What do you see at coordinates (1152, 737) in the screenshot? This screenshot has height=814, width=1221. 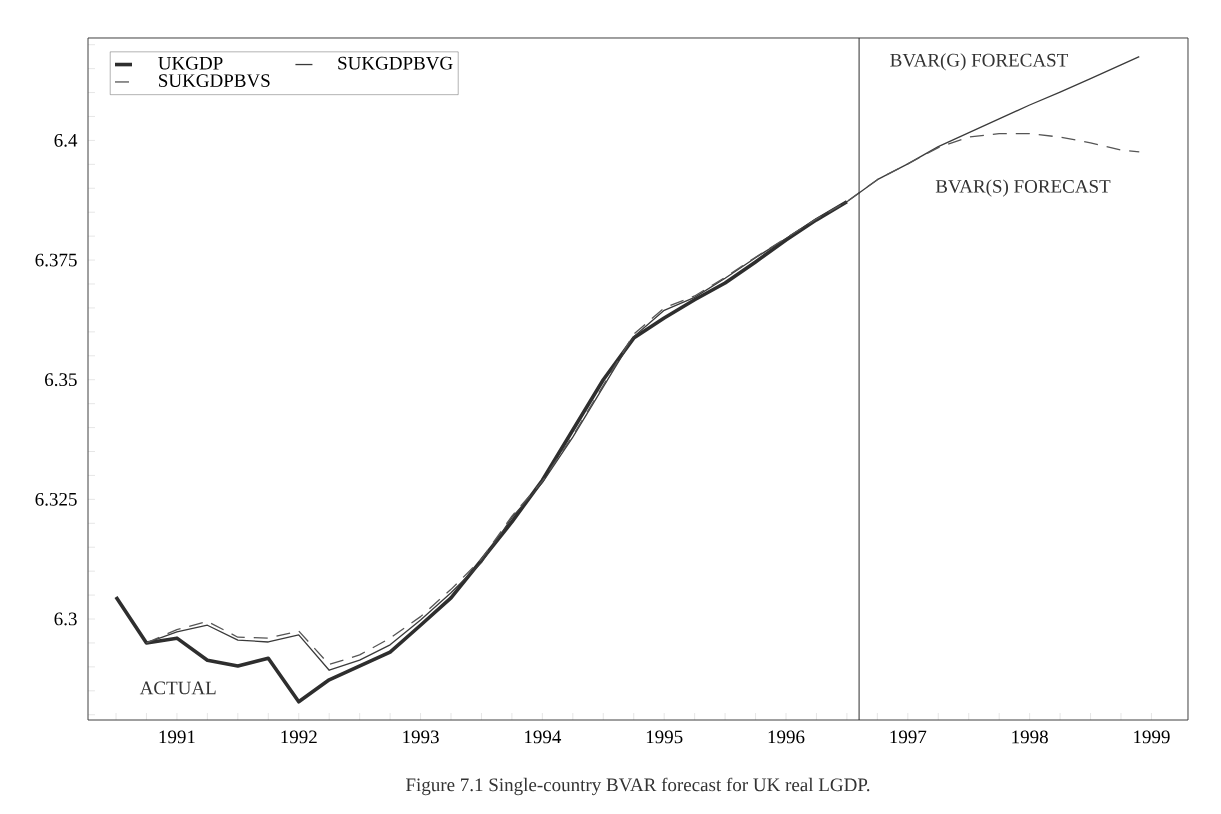 I see `x-tick-label: 1999` at bounding box center [1152, 737].